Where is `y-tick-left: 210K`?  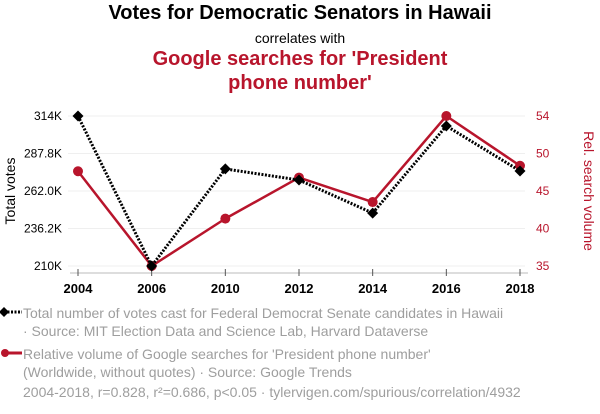 y-tick-left: 210K is located at coordinates (48, 266).